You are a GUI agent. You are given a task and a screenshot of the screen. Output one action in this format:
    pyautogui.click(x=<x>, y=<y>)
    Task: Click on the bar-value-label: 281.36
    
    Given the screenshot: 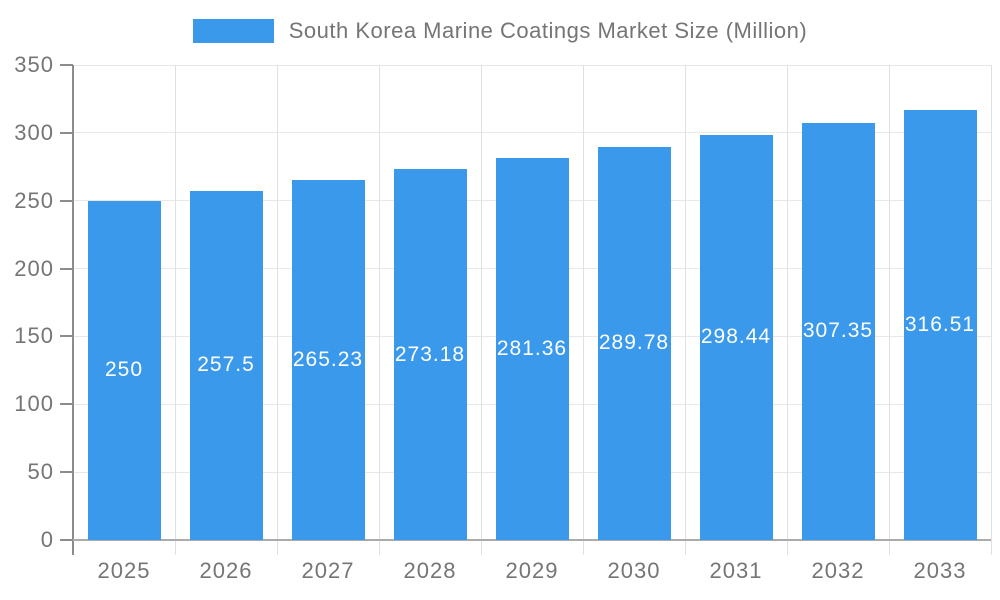 What is the action you would take?
    pyautogui.click(x=532, y=349)
    